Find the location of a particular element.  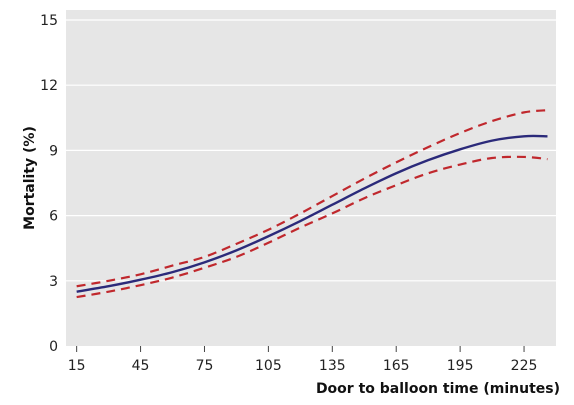

x-axis-title: Door to balloon time (minutes) is located at coordinates (438, 389).